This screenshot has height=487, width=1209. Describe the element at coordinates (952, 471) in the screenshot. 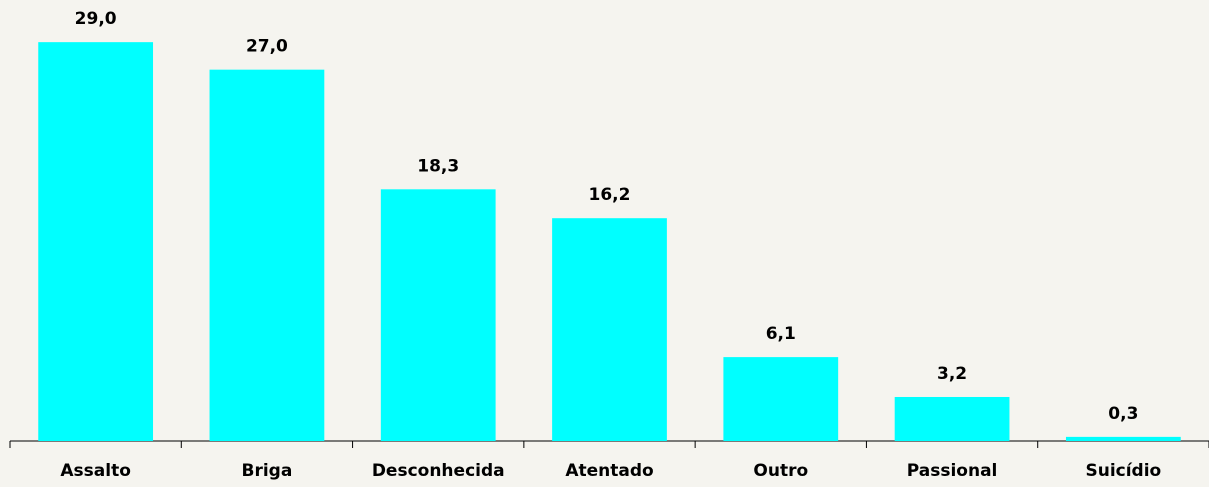

I see `x-tick-label: Passional` at that location.